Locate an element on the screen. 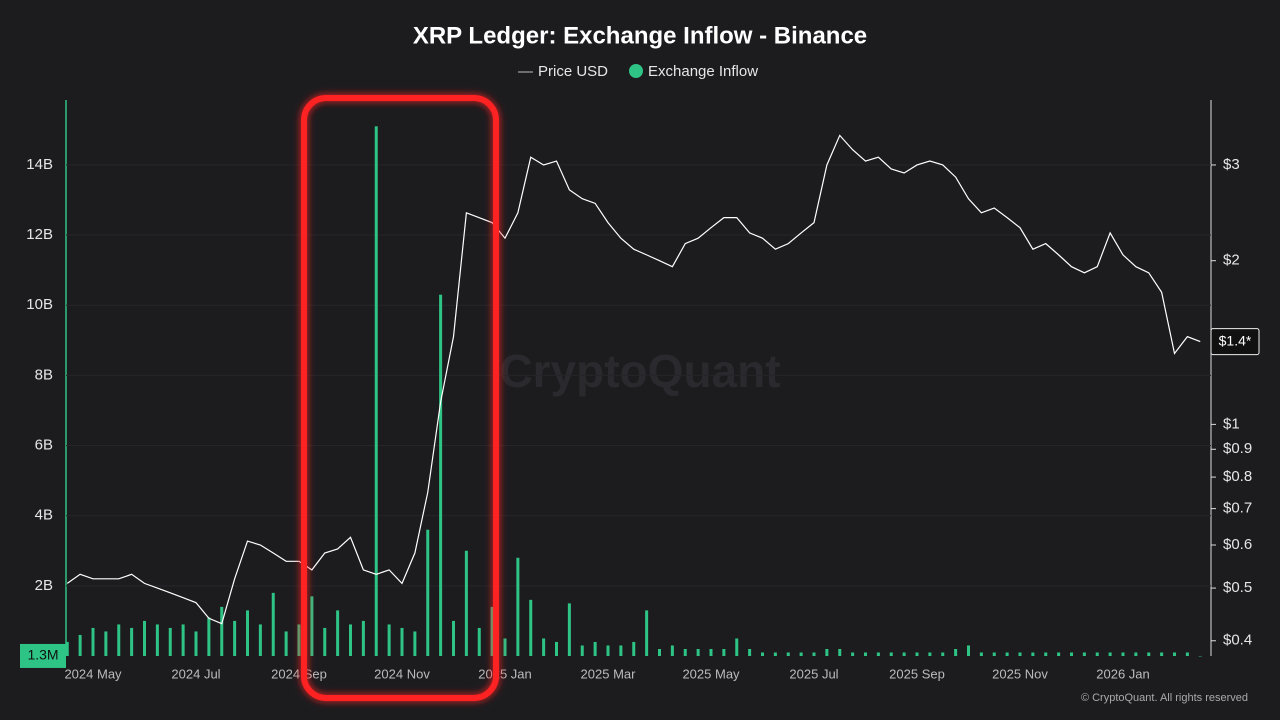 The image size is (1280, 720). y-marker-box is located at coordinates (43, 655).